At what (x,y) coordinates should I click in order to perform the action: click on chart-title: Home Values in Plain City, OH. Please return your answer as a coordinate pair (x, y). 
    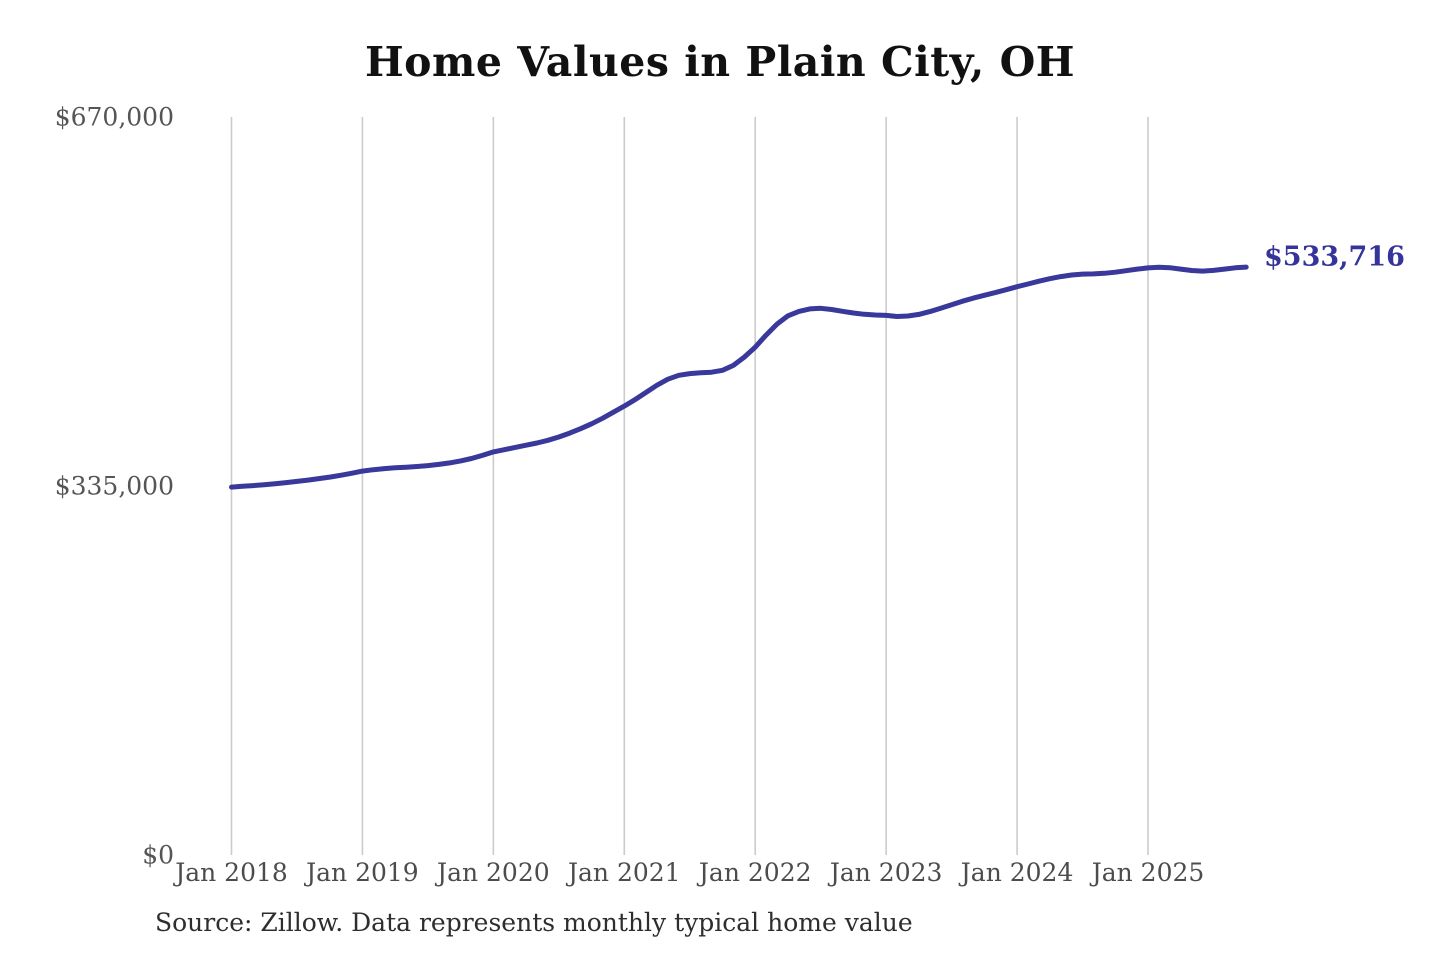
    Looking at the image, I should click on (720, 62).